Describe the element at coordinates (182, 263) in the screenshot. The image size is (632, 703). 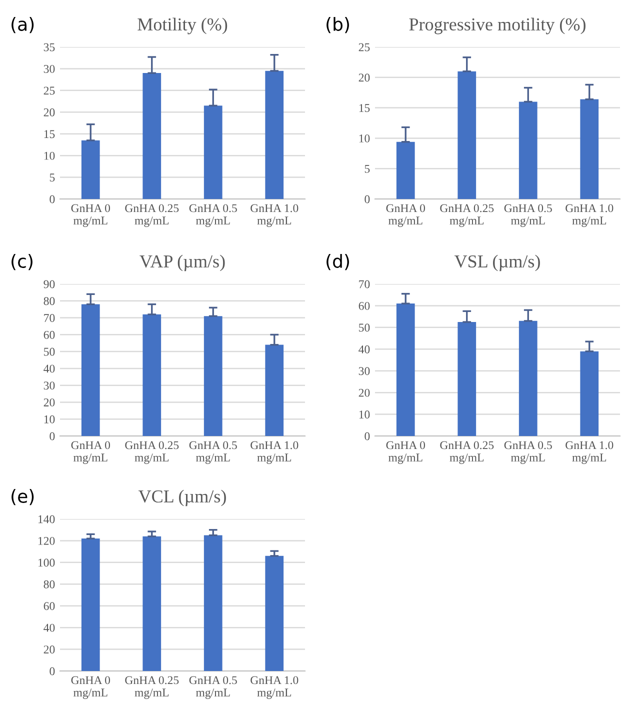
I see `chart-title: VAP (µm/s)` at that location.